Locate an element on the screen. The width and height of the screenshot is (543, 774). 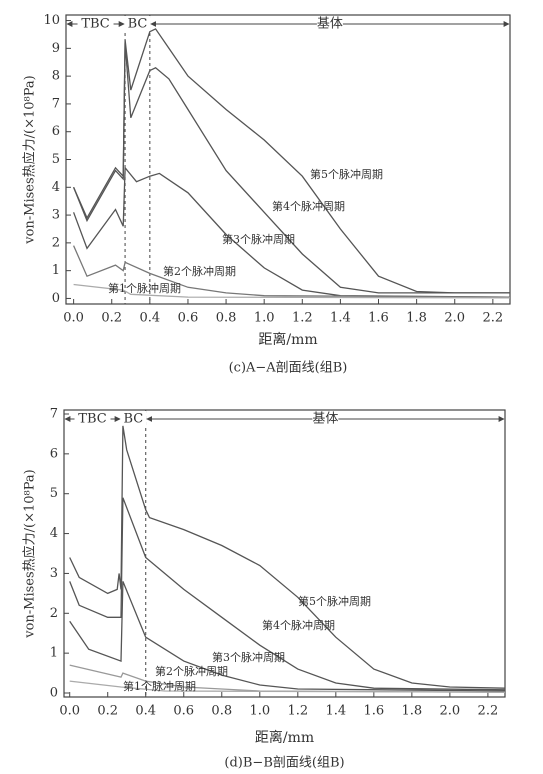
y-tick-label: 9 is located at coordinates (56, 48).